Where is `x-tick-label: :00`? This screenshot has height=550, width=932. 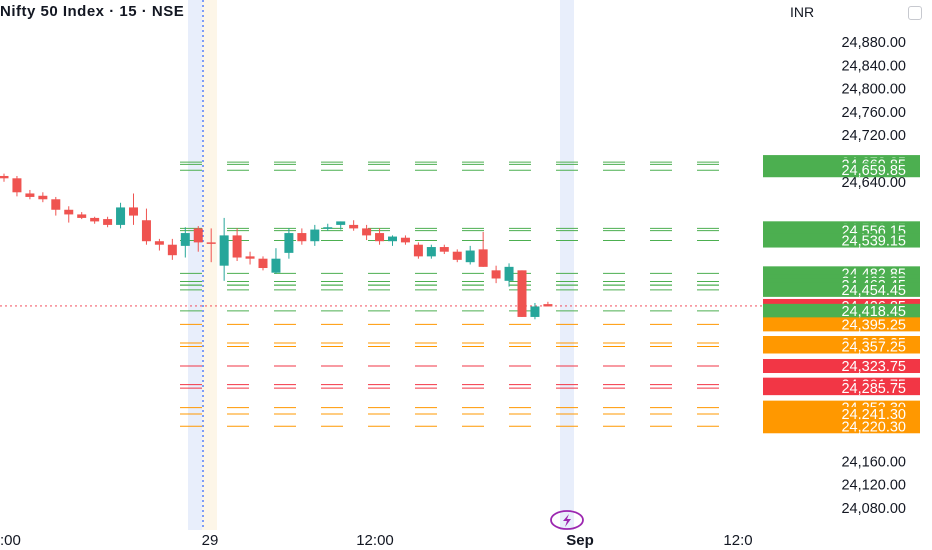 x-tick-label: :00 is located at coordinates (10, 540).